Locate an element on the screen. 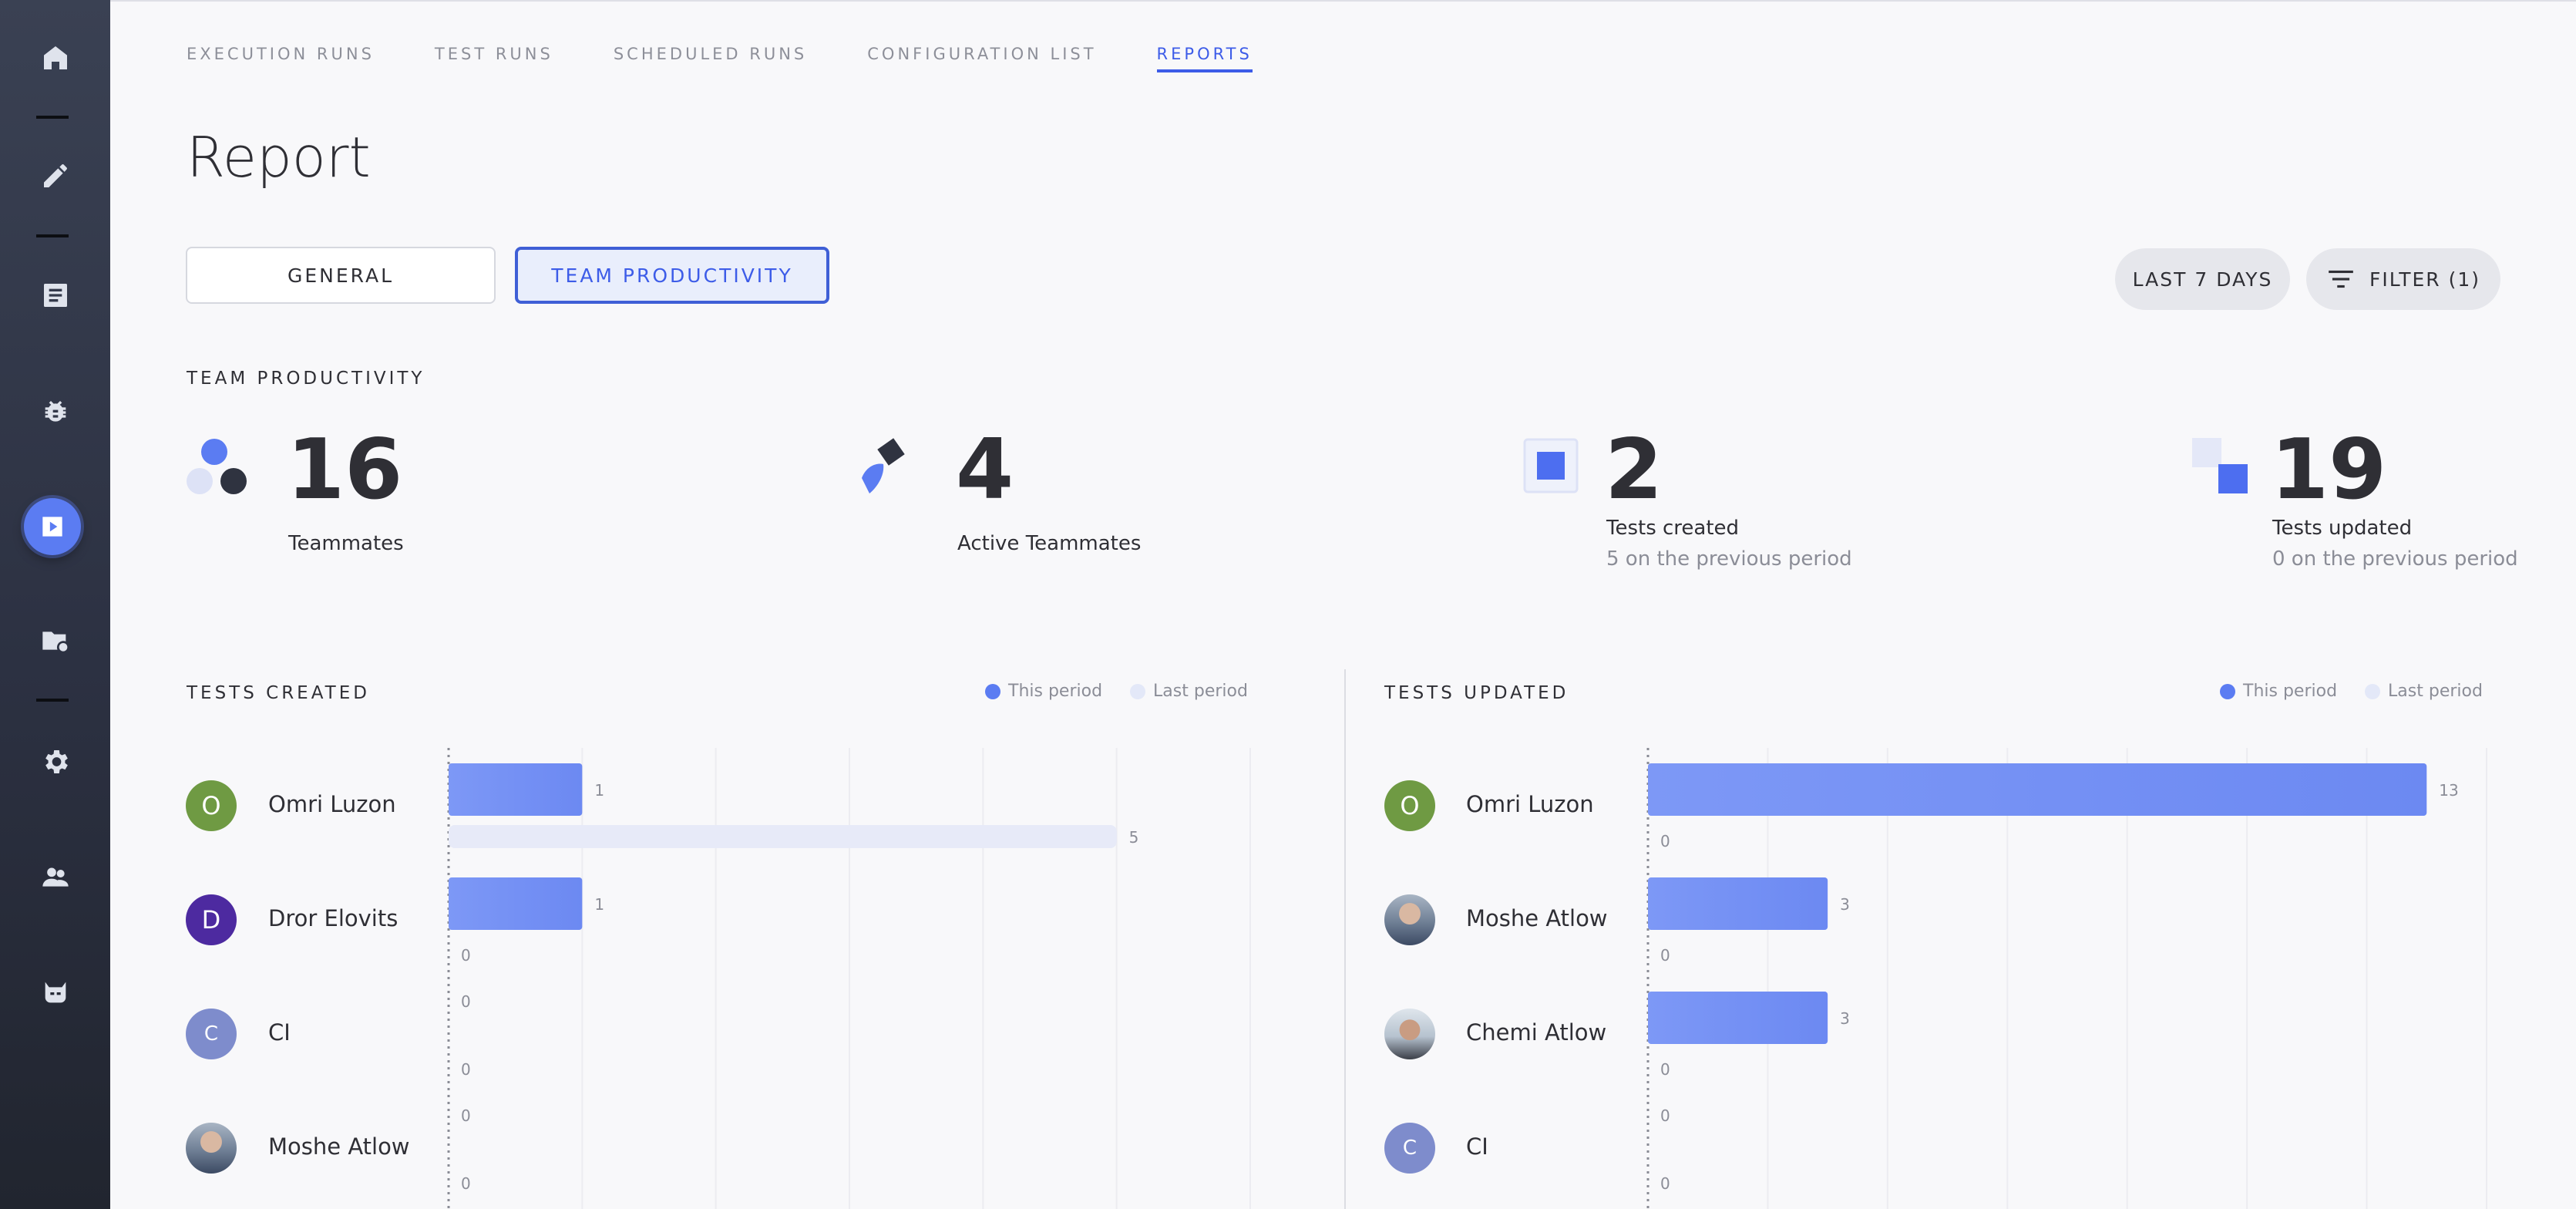  tests-created-legend: This period Last period is located at coordinates (1130, 691).